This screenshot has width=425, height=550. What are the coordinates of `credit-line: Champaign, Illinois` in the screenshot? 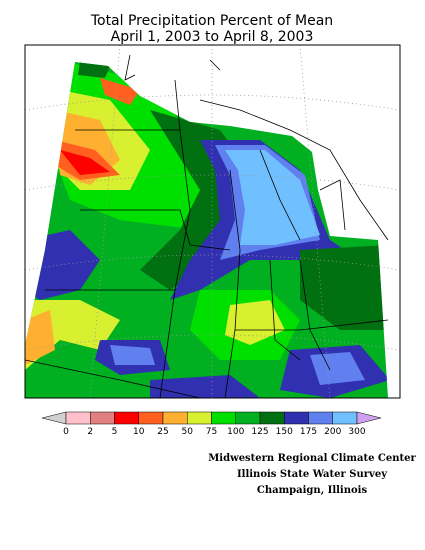 It's located at (312, 490).